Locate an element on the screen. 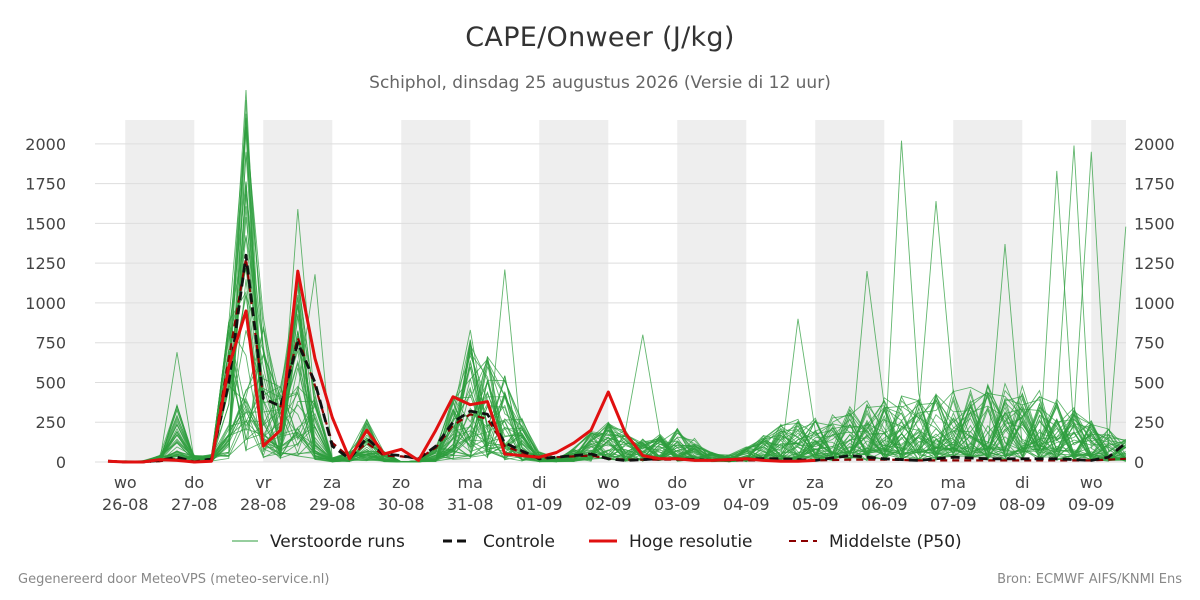  x-tick-date-1: 27-08 is located at coordinates (194, 504).